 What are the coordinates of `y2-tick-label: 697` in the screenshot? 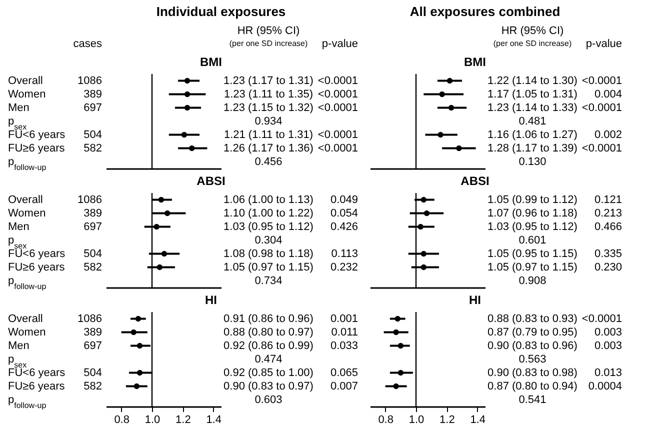 It's located at (93, 346).